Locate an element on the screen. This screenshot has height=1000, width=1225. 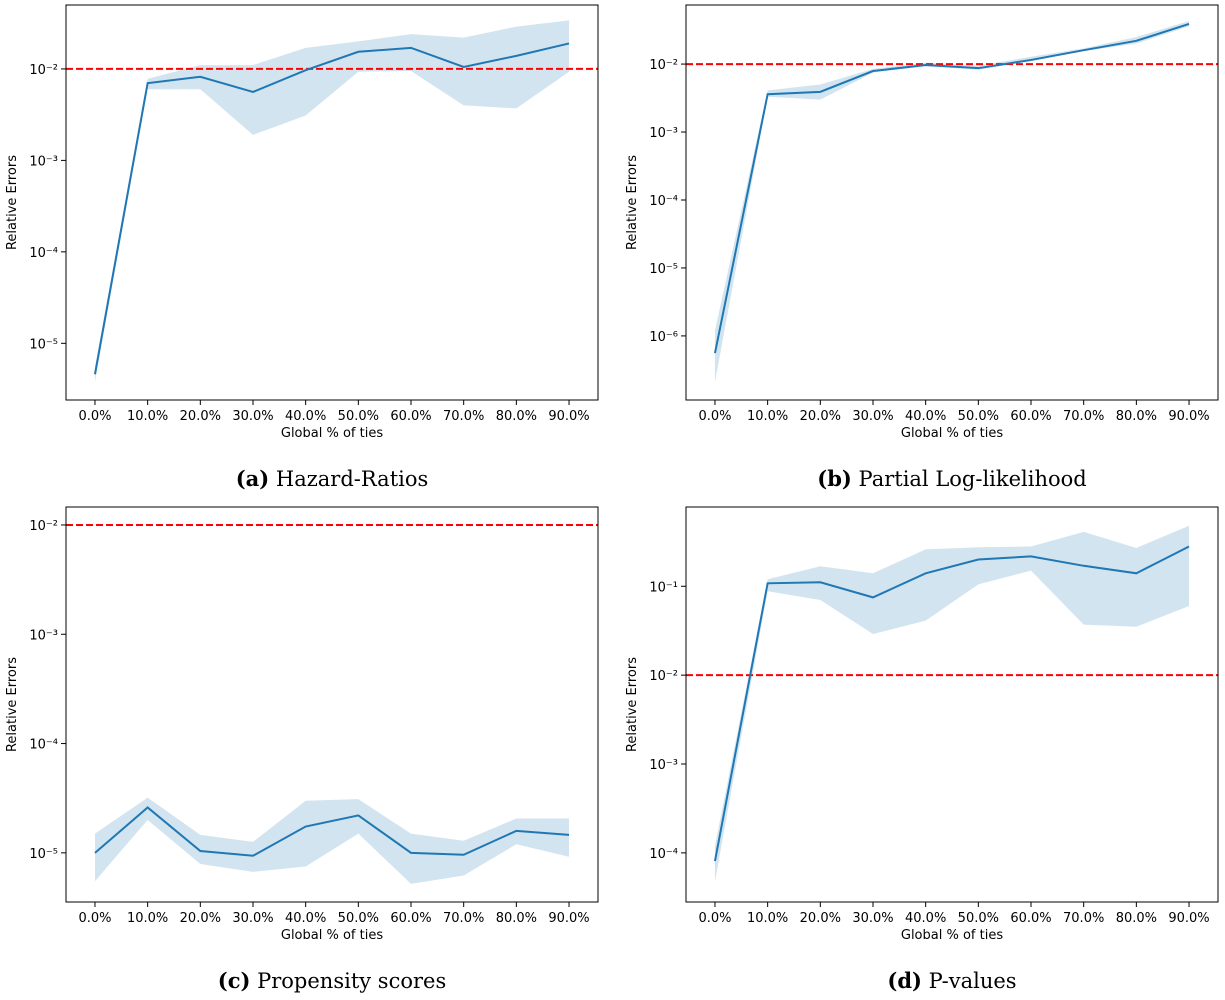
caption: (a) Hazard-Ratios is located at coordinates (332, 478).